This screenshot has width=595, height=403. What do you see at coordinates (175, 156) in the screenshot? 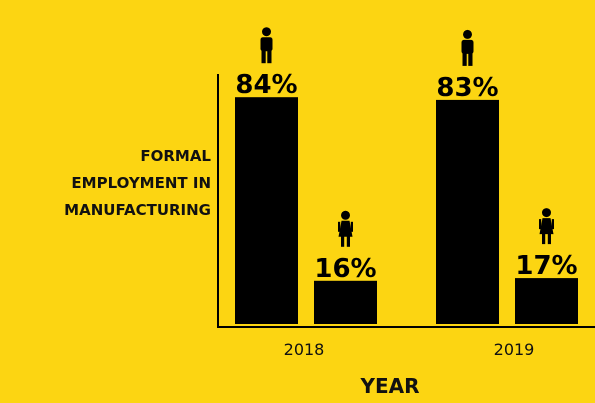
I see `y-axis-label-line-1: FORMAL` at bounding box center [175, 156].